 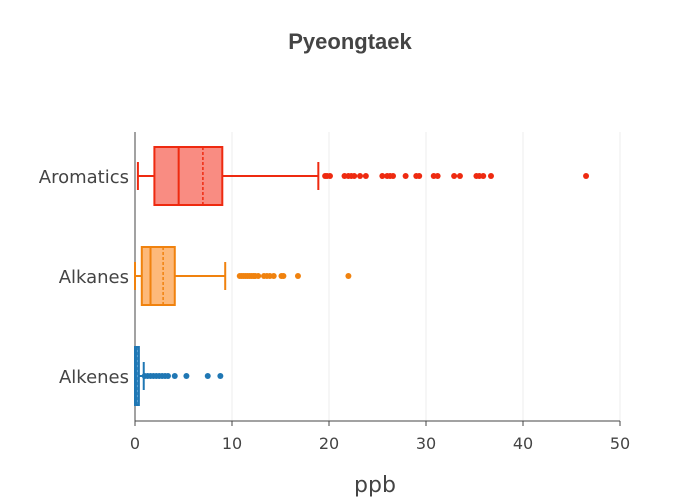 I want to click on category-label-aromatics: Aromatics, so click(x=84, y=177).